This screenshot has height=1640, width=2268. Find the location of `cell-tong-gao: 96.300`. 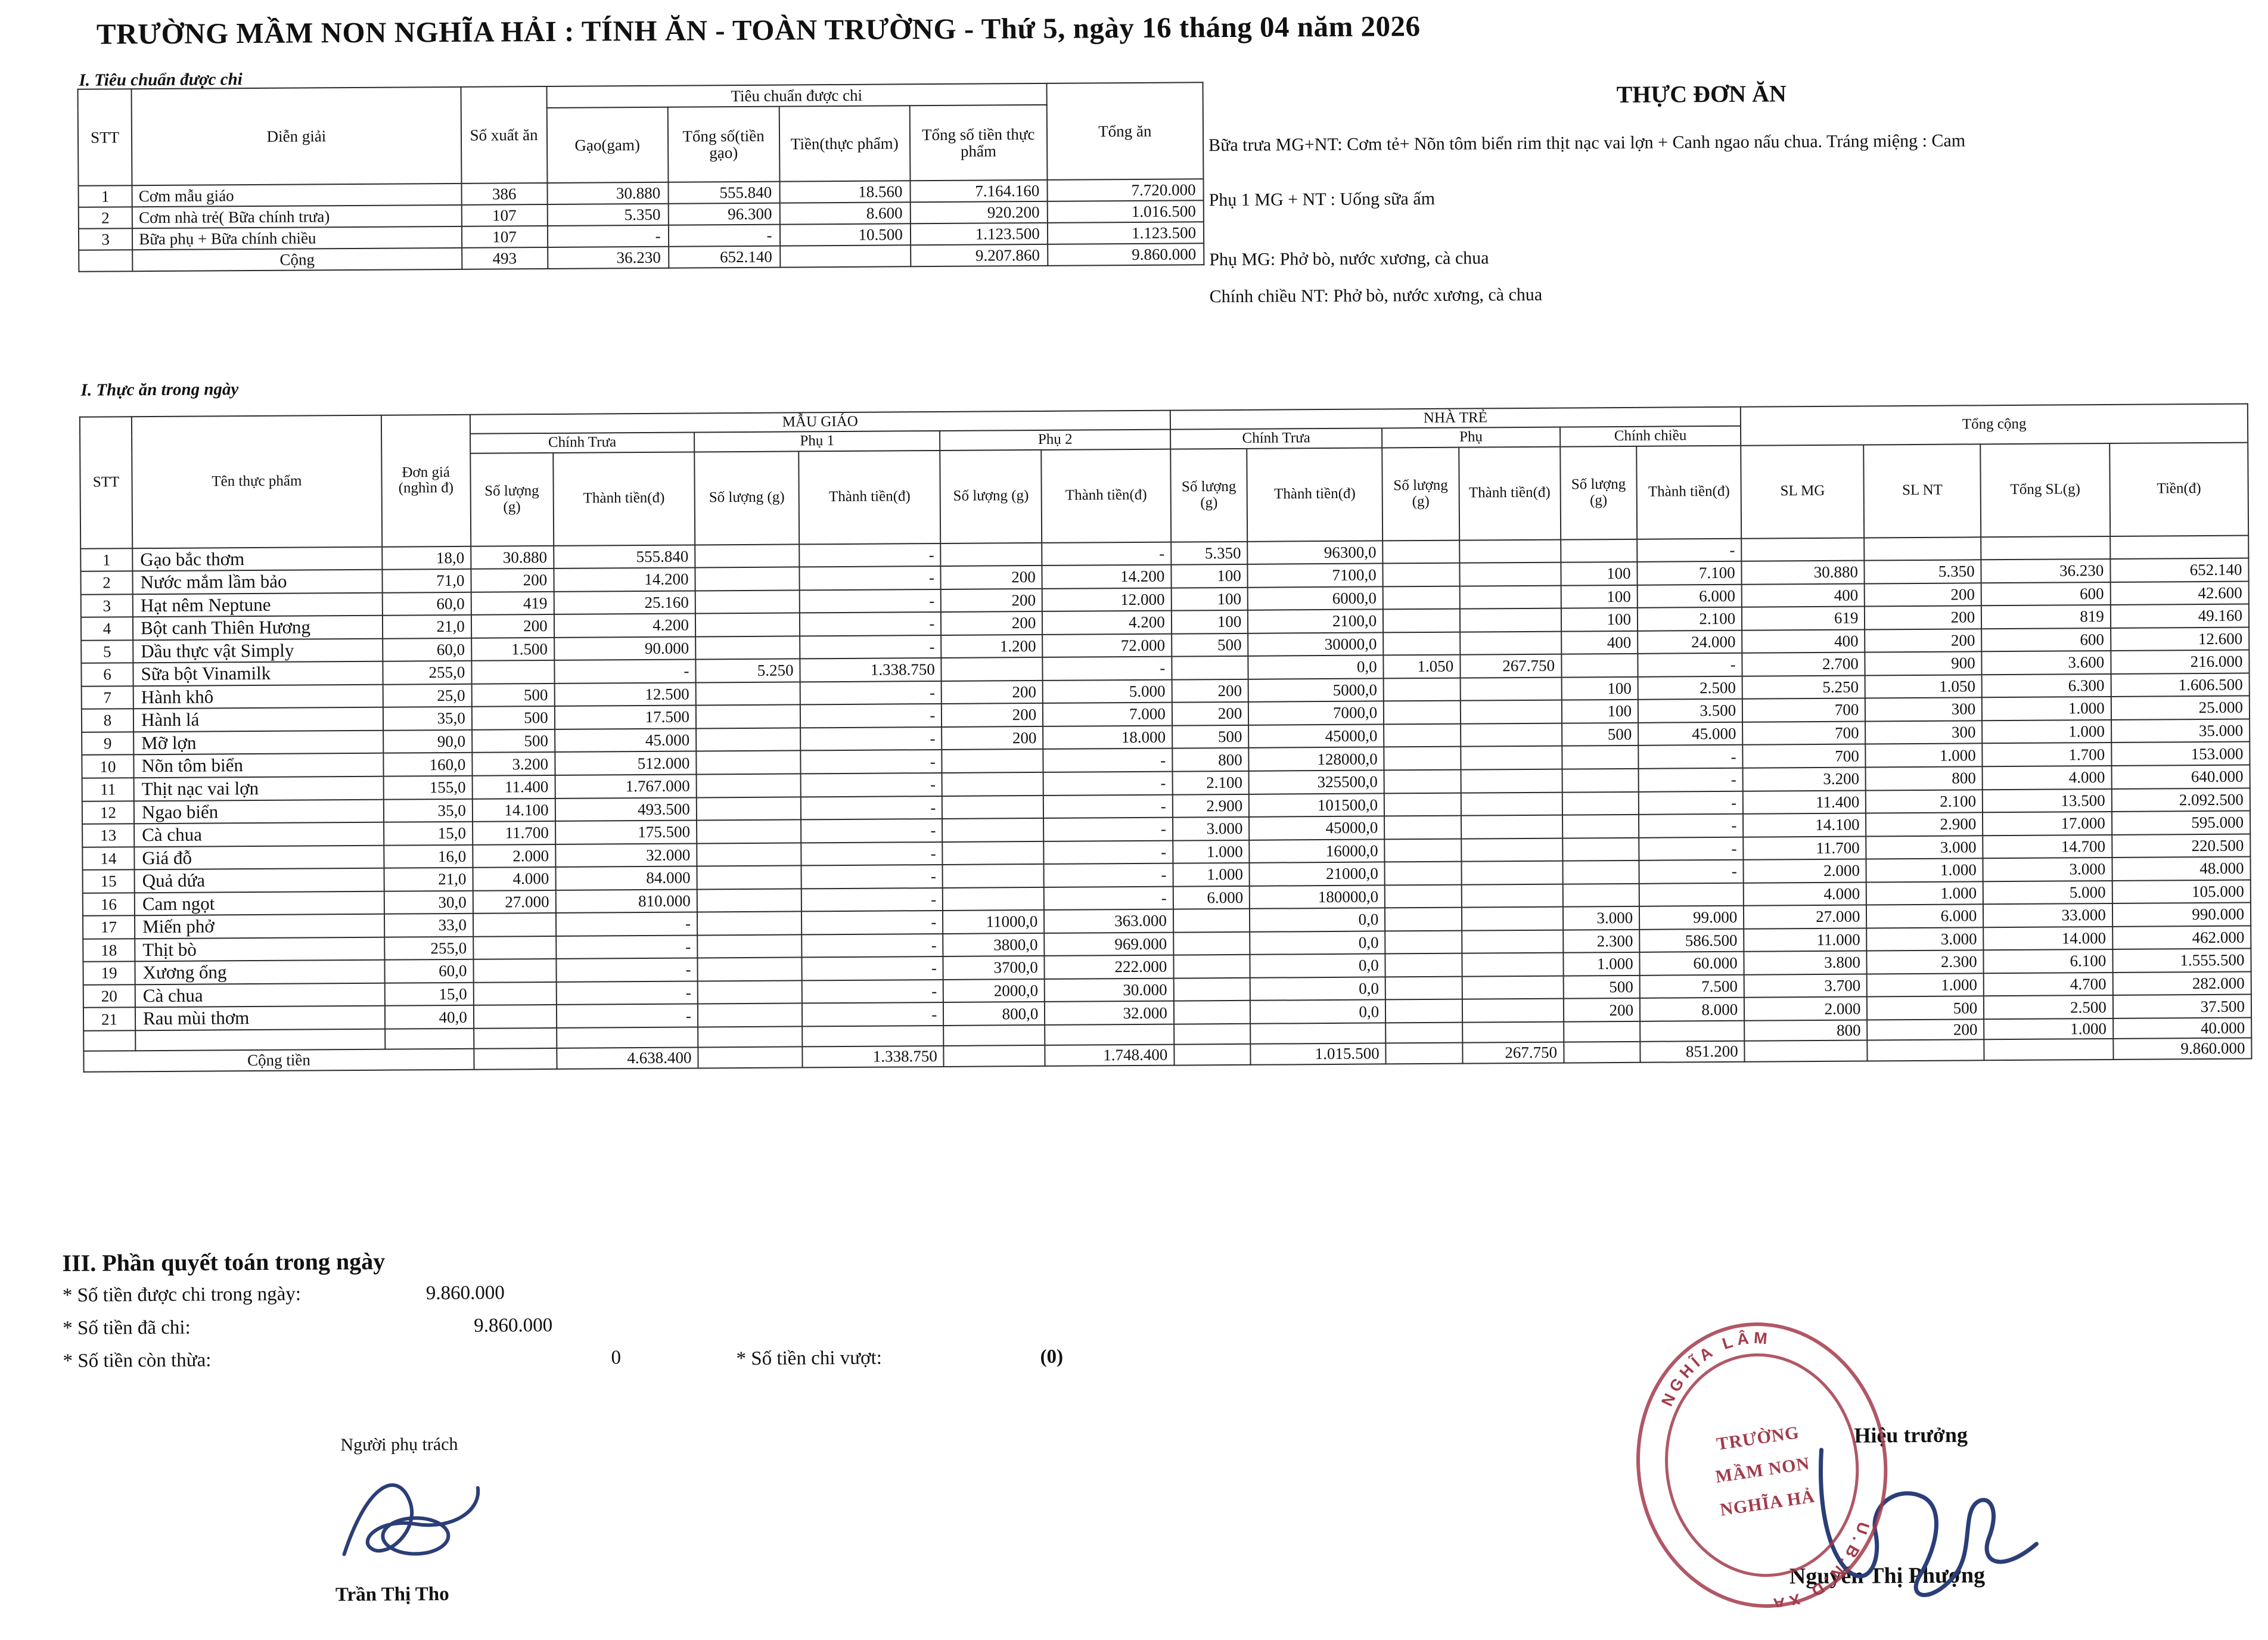

cell-tong-gao: 96.300 is located at coordinates (724, 214).